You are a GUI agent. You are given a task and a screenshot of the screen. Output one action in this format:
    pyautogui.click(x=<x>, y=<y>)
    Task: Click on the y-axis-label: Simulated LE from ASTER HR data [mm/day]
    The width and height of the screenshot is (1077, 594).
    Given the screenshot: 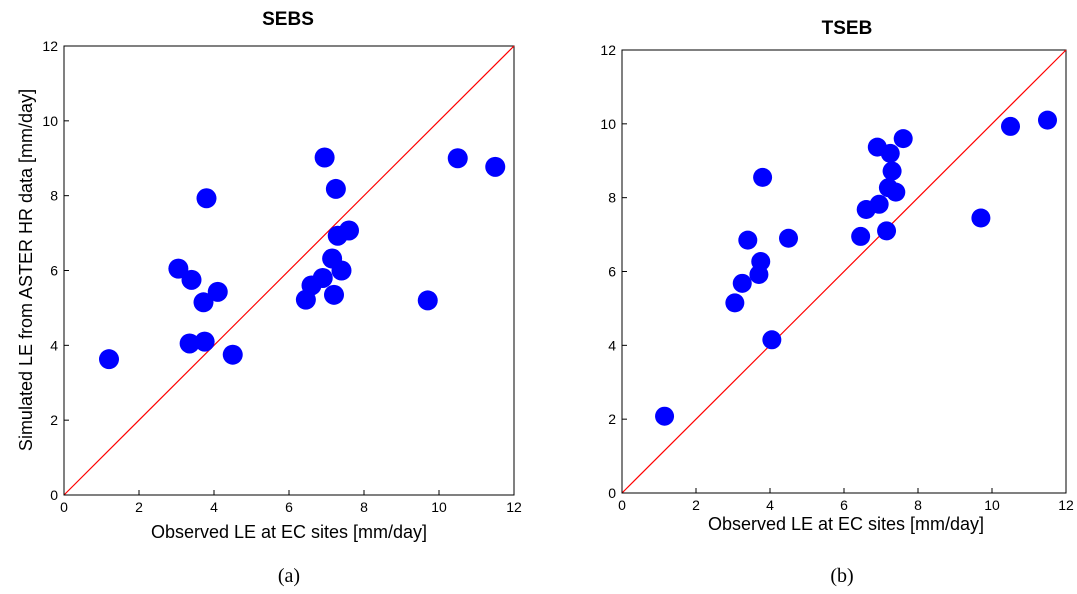 What is the action you would take?
    pyautogui.click(x=26, y=270)
    